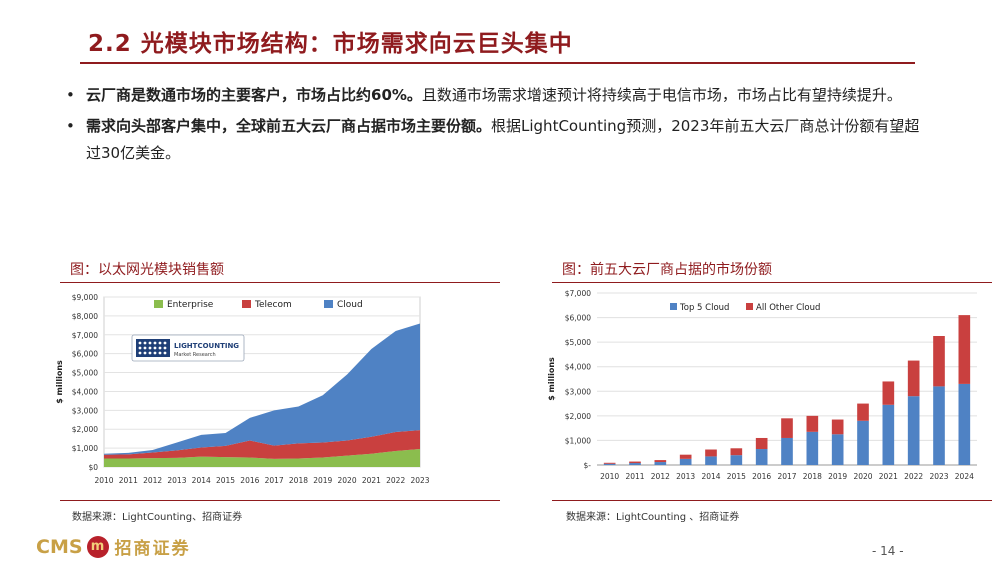  Describe the element at coordinates (262, 458) in the screenshot. I see `area-series-enterprise` at that location.